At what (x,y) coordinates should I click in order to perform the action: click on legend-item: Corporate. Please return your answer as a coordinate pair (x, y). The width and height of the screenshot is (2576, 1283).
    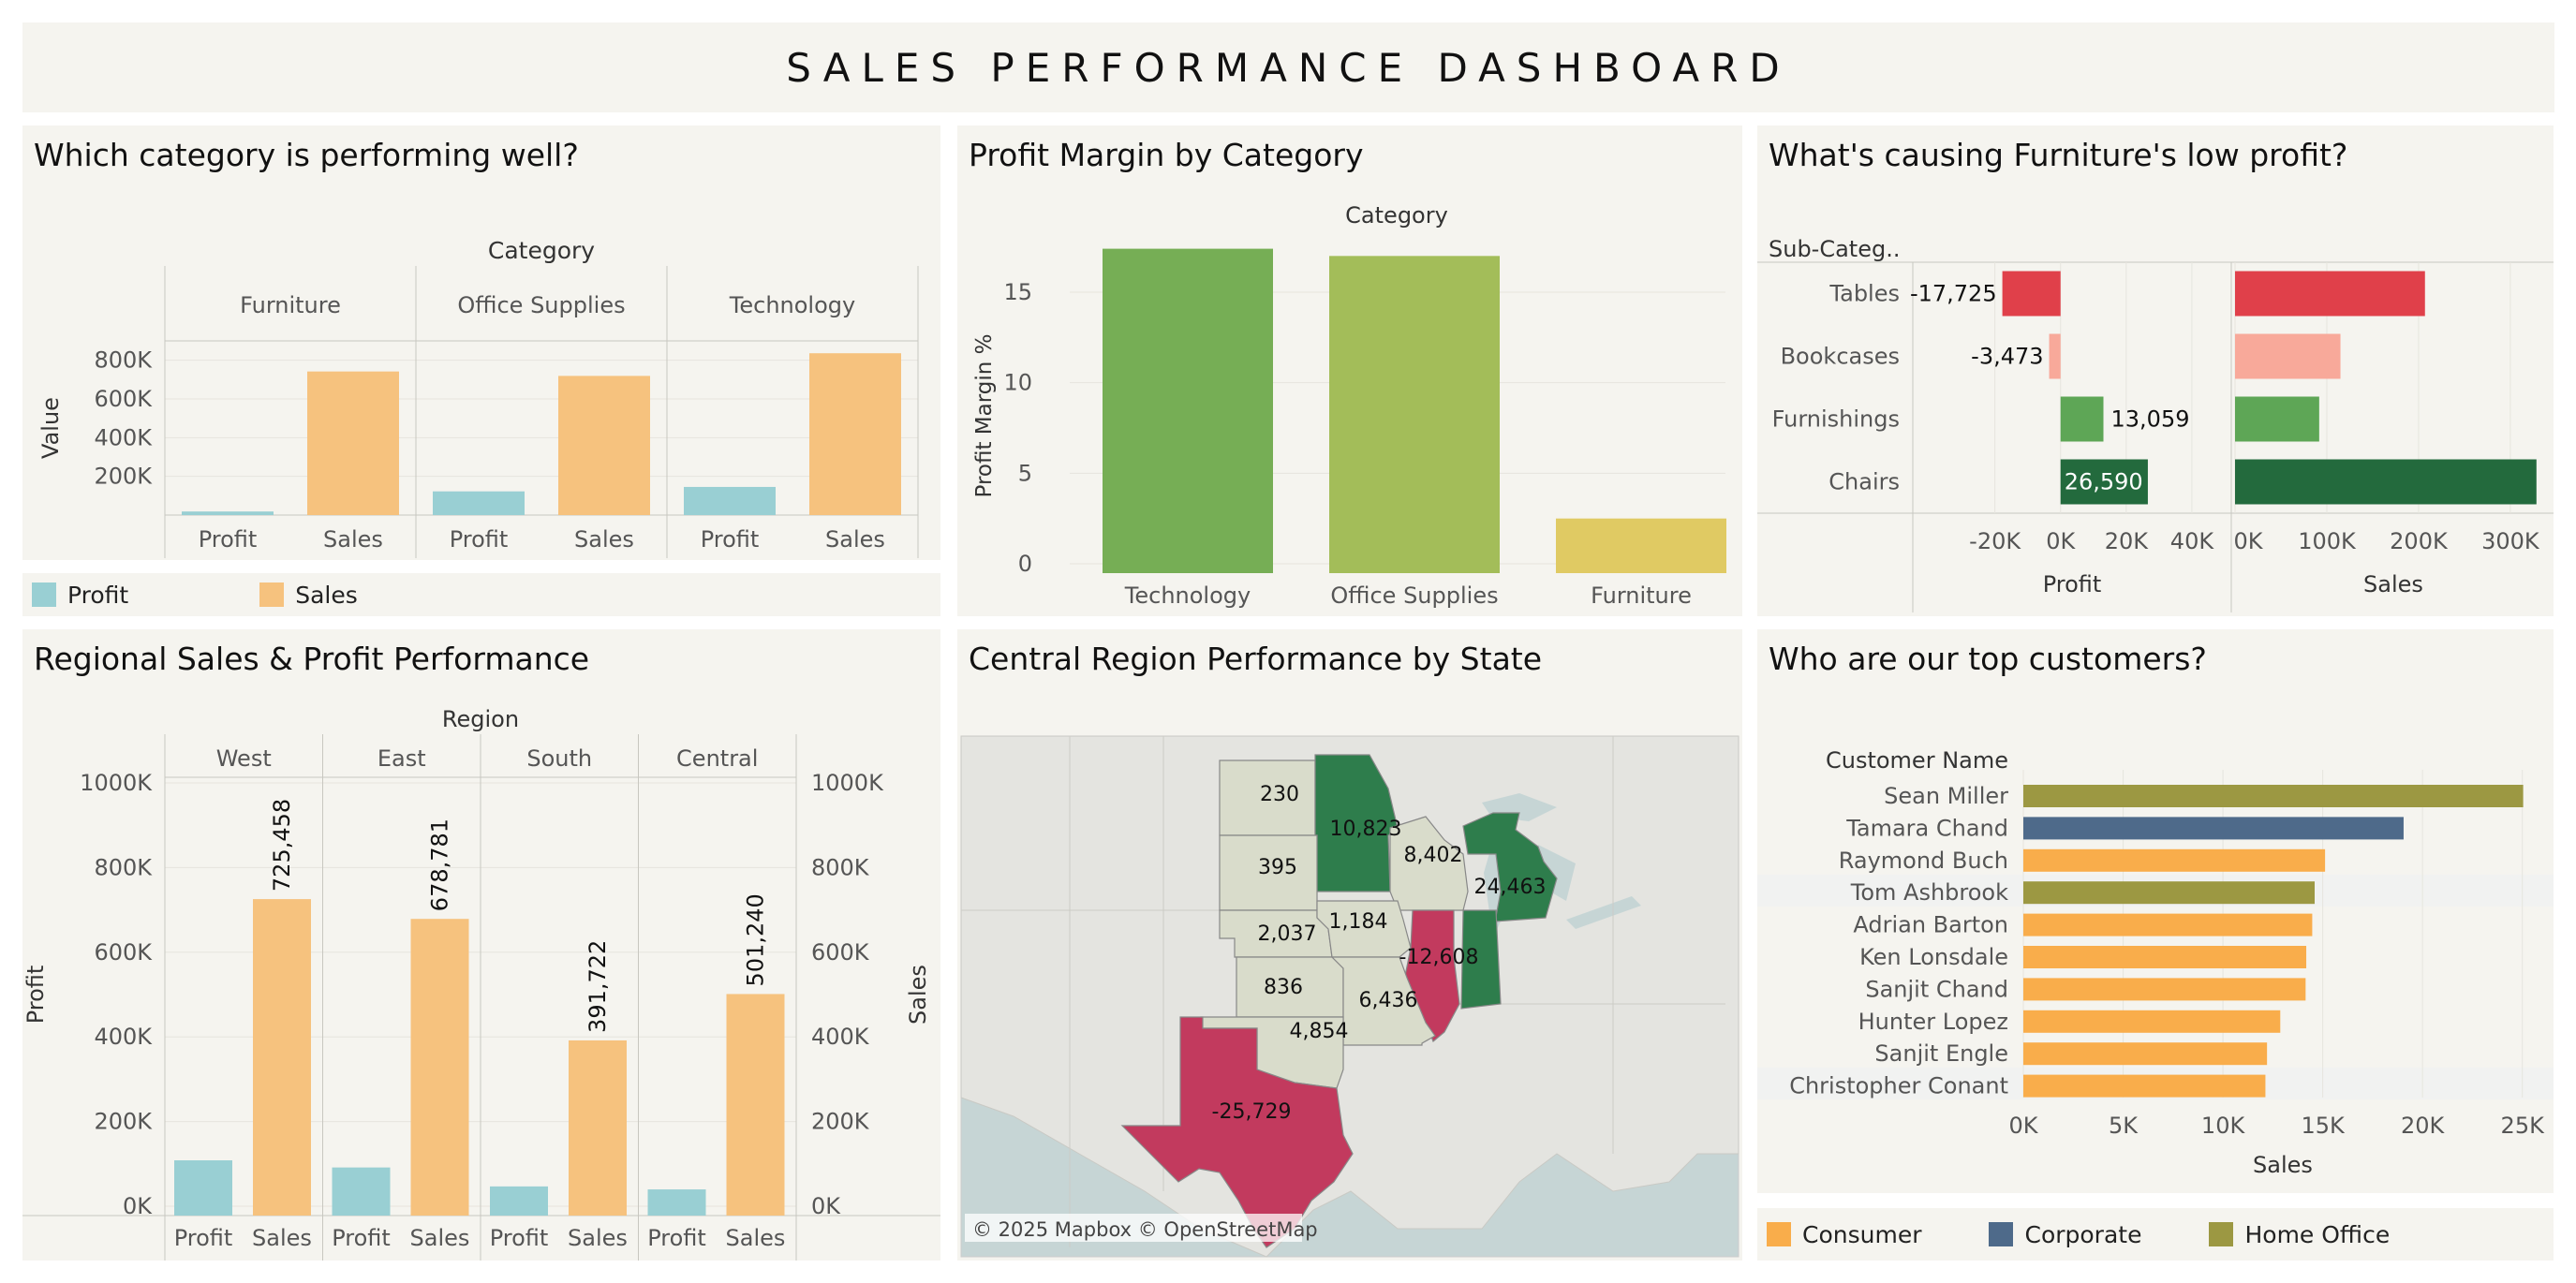
    Looking at the image, I should click on (2065, 1234).